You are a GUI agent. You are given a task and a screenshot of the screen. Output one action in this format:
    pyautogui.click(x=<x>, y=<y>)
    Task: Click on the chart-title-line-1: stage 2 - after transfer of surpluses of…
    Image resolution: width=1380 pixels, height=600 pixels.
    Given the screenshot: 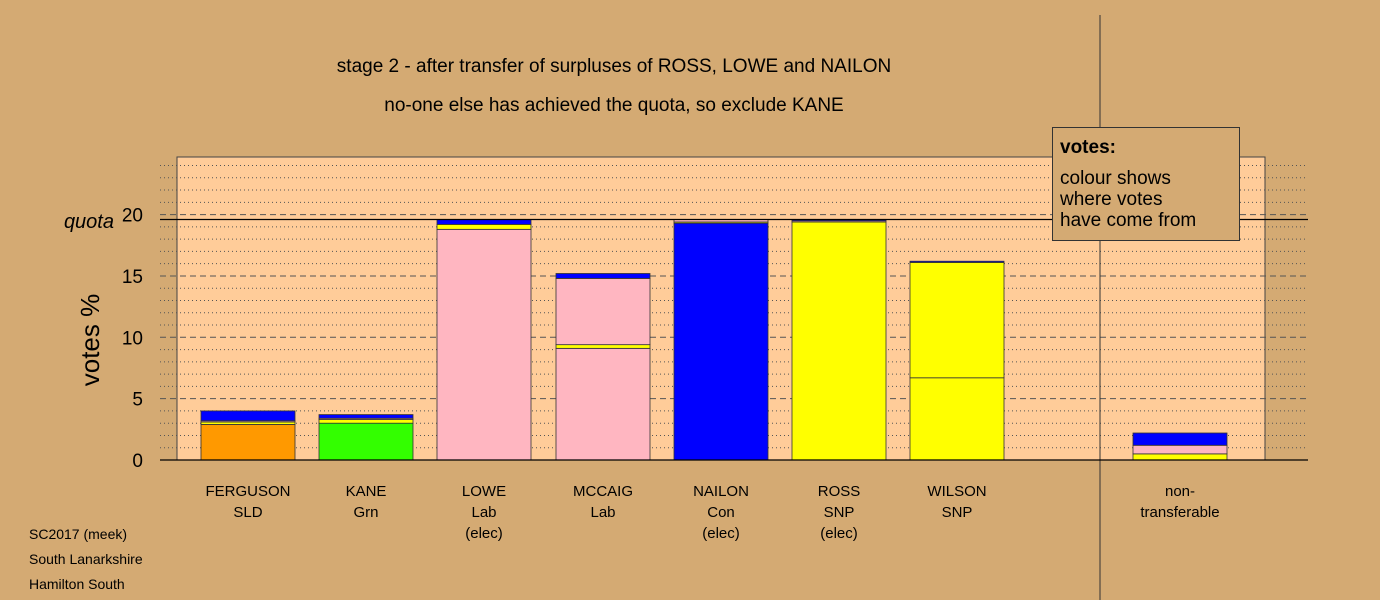 What is the action you would take?
    pyautogui.click(x=614, y=66)
    